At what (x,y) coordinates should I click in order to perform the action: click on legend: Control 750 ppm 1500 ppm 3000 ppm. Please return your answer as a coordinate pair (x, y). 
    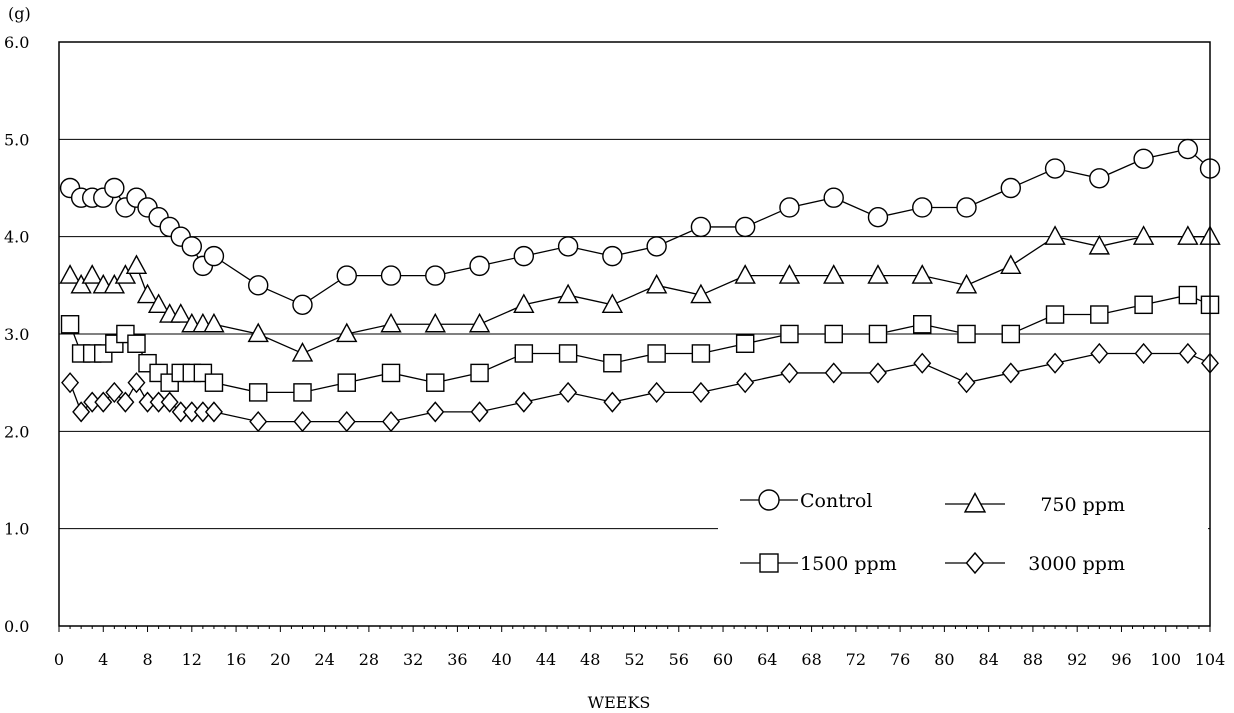
    Looking at the image, I should click on (963, 538).